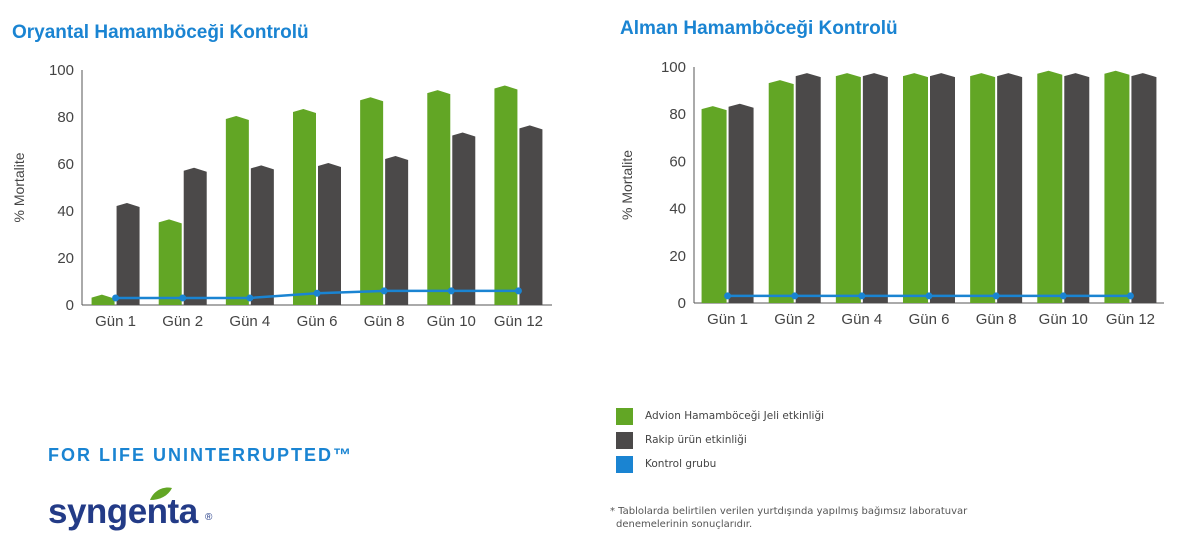 The width and height of the screenshot is (1200, 551). I want to click on syngenta-logo: syngenta ®, so click(138, 514).